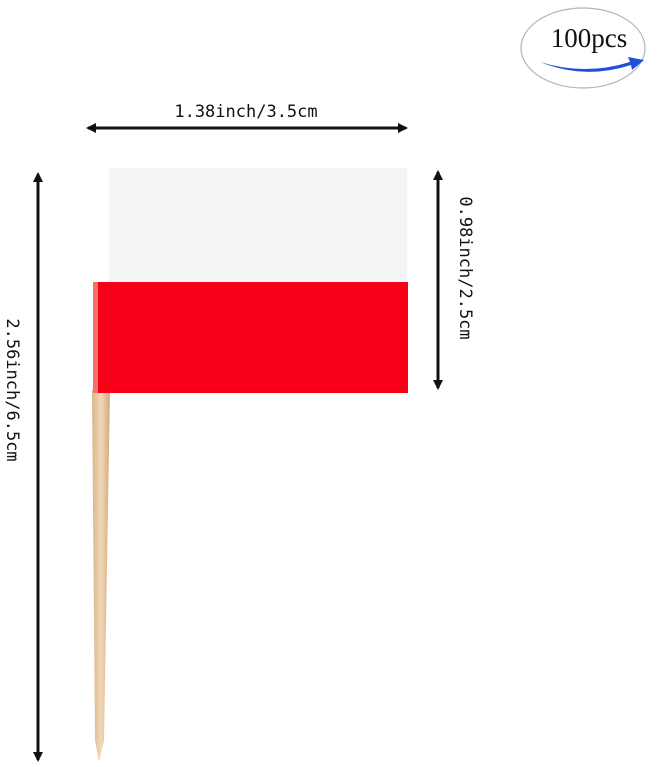  What do you see at coordinates (250, 337) in the screenshot?
I see `flag-red-stripe` at bounding box center [250, 337].